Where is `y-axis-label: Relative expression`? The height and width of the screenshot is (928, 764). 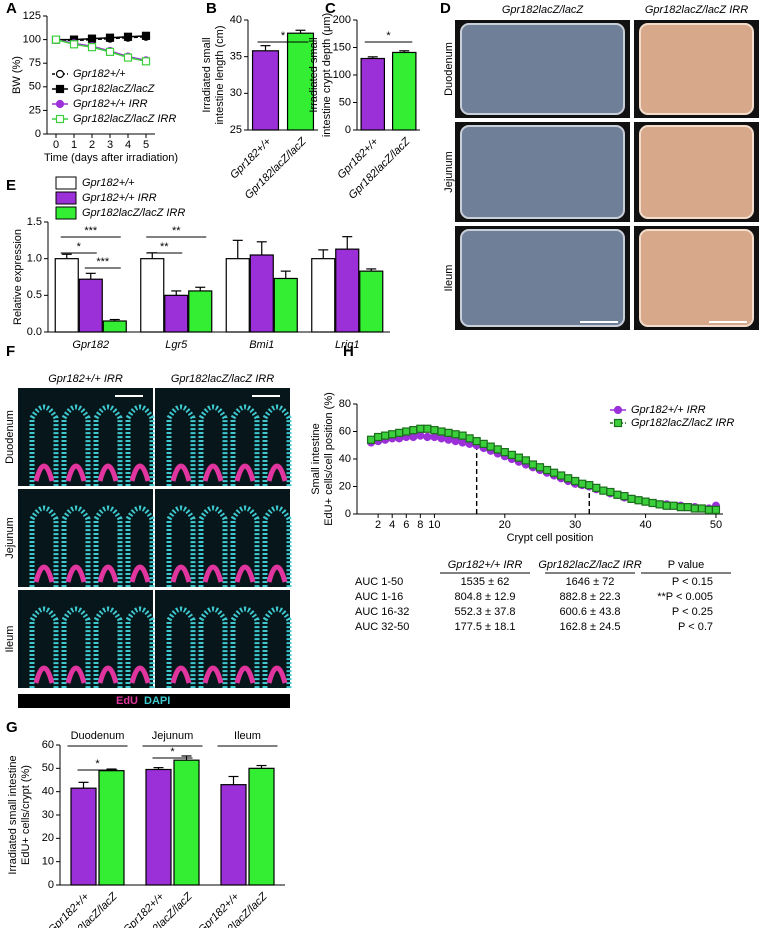
y-axis-label: Relative expression is located at coordinates (18, 277).